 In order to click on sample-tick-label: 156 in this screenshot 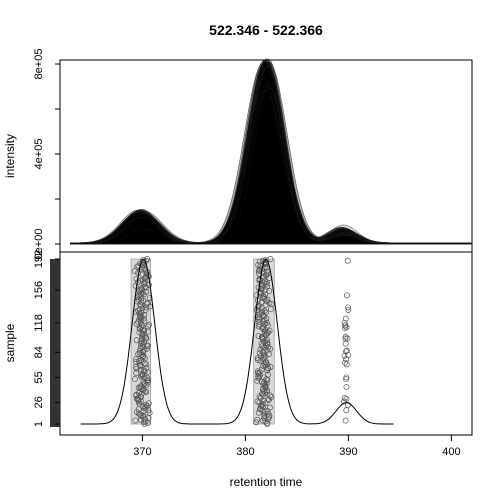, I will do `click(39, 290)`.